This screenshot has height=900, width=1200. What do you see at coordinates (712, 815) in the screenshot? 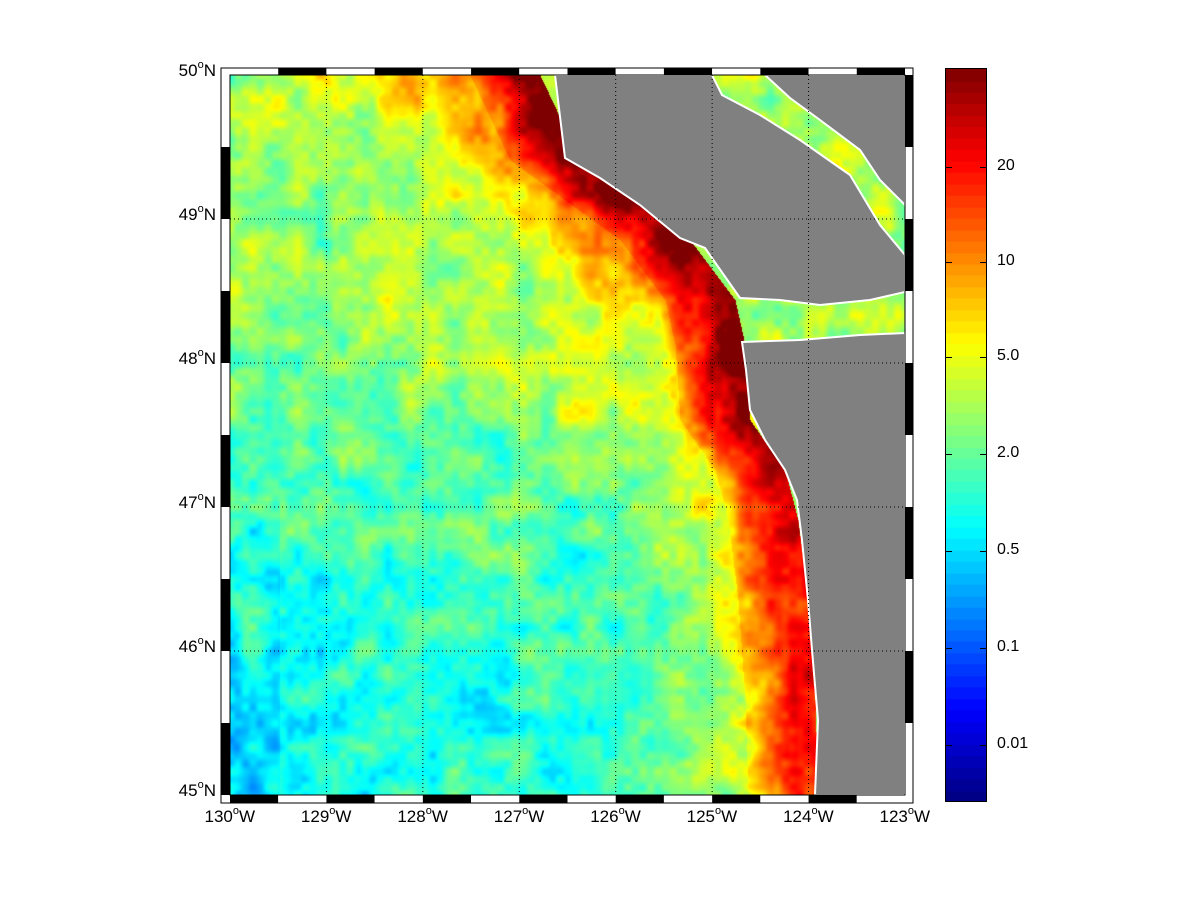
I see `lon-label: 125oW` at bounding box center [712, 815].